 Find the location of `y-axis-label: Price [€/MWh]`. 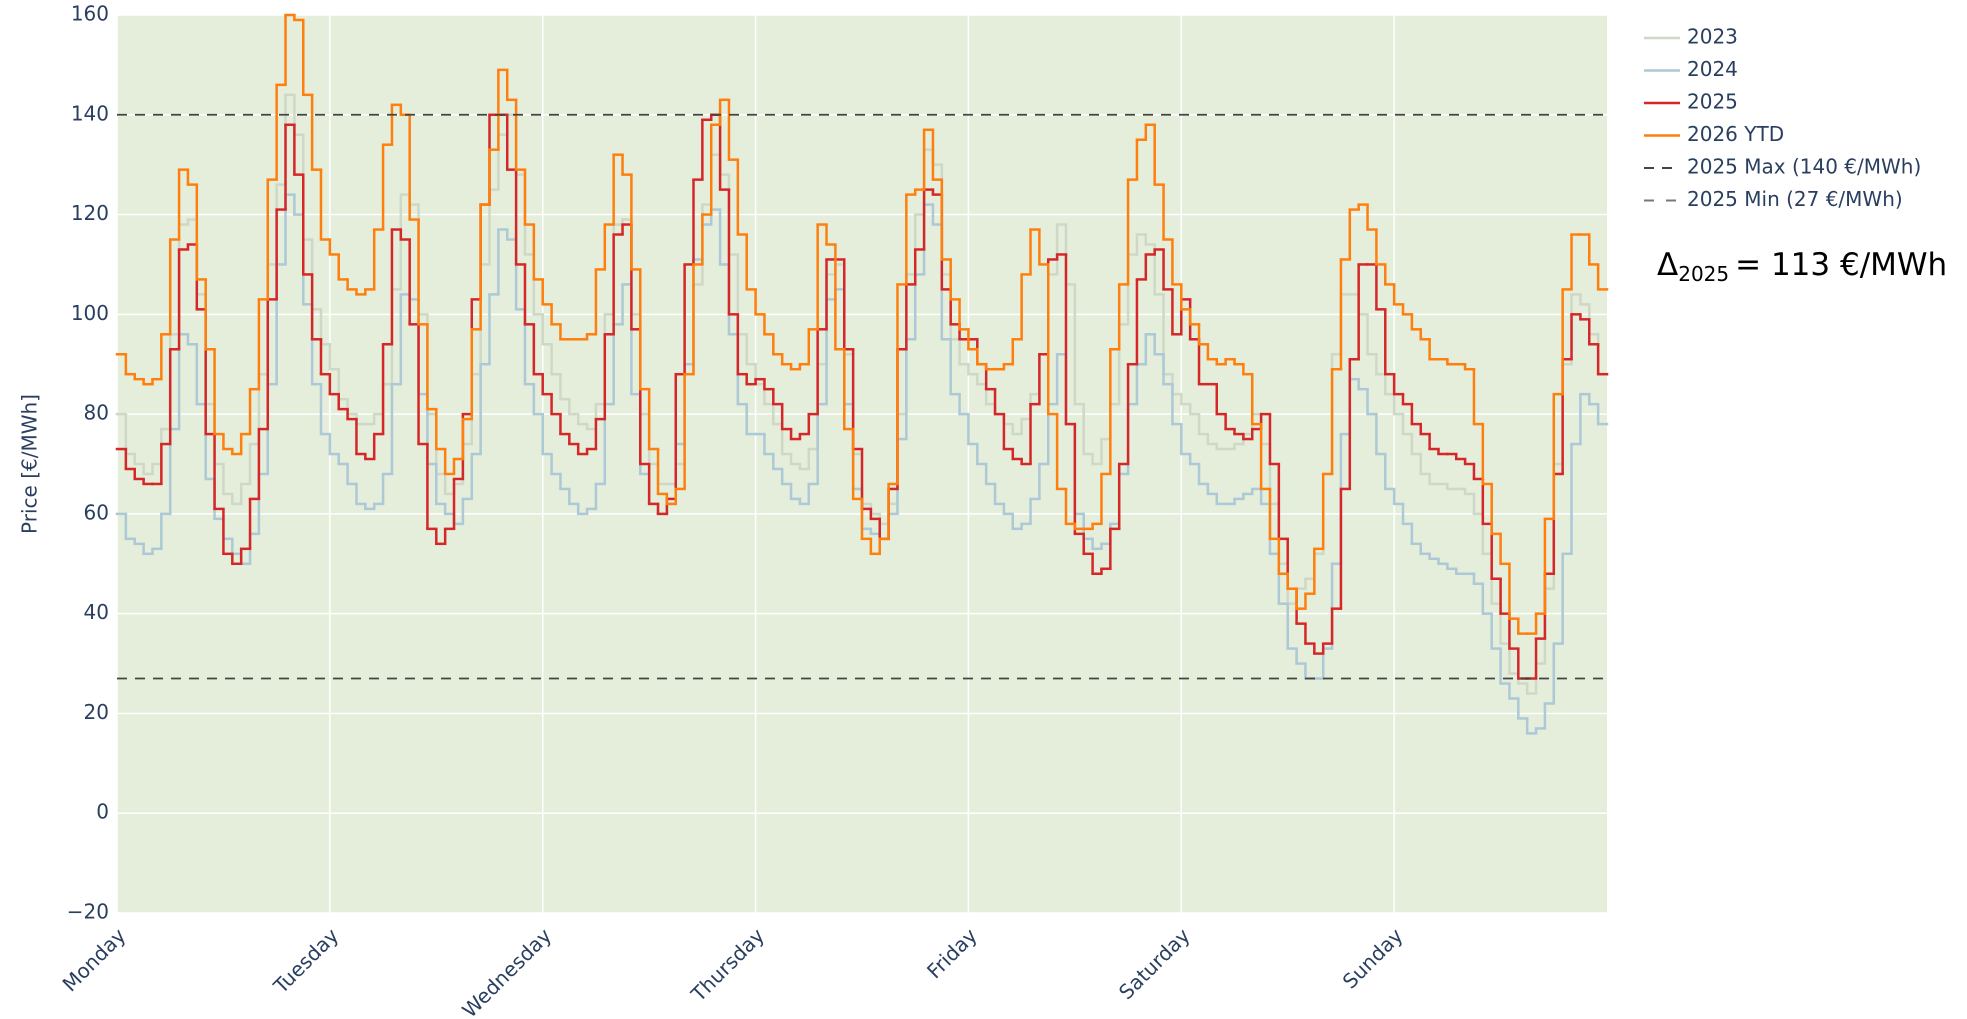

y-axis-label: Price [€/MWh] is located at coordinates (30, 464).